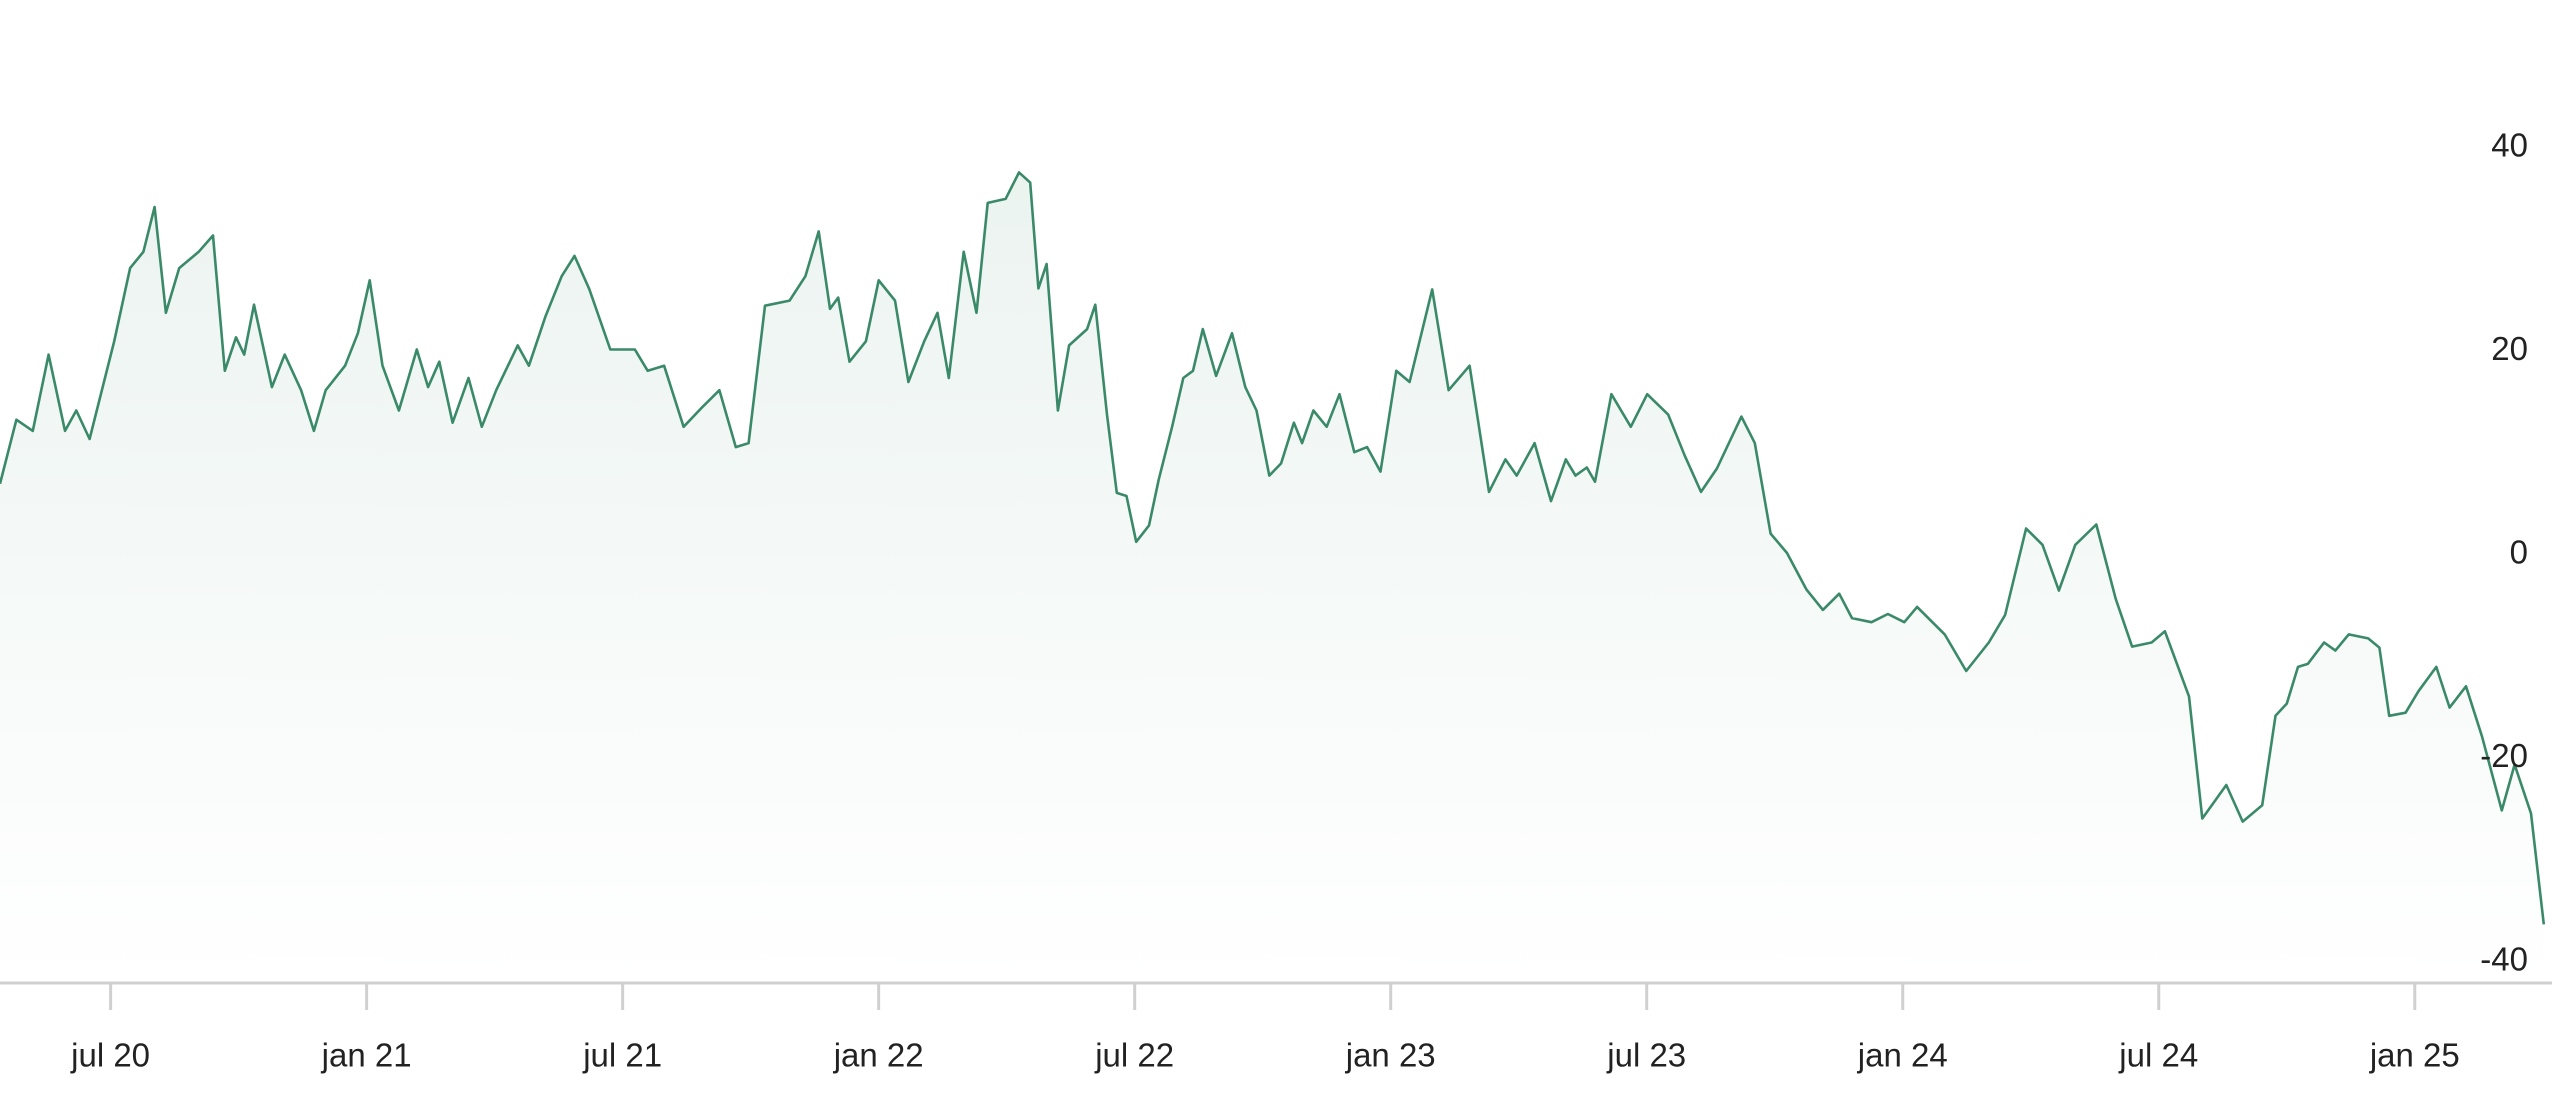  What do you see at coordinates (2158, 1055) in the screenshot?
I see `x-tick-label: jul 24` at bounding box center [2158, 1055].